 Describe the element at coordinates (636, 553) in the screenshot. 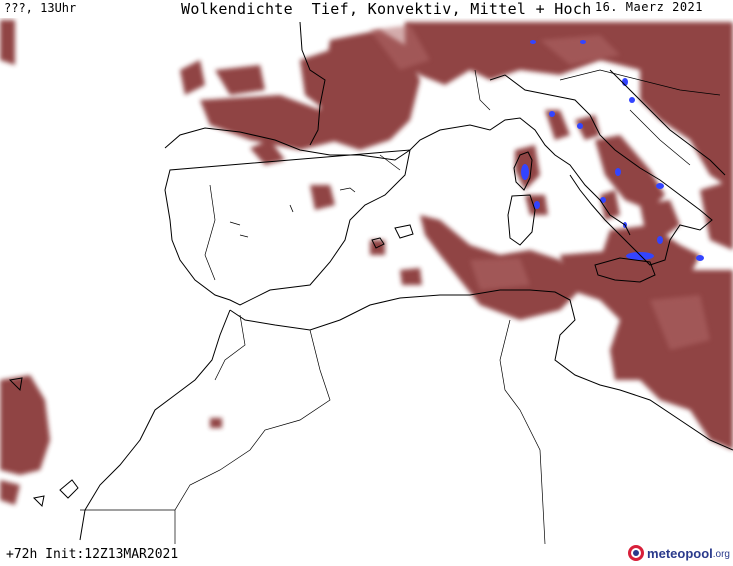

I see `meteopool-logo-icon` at that location.